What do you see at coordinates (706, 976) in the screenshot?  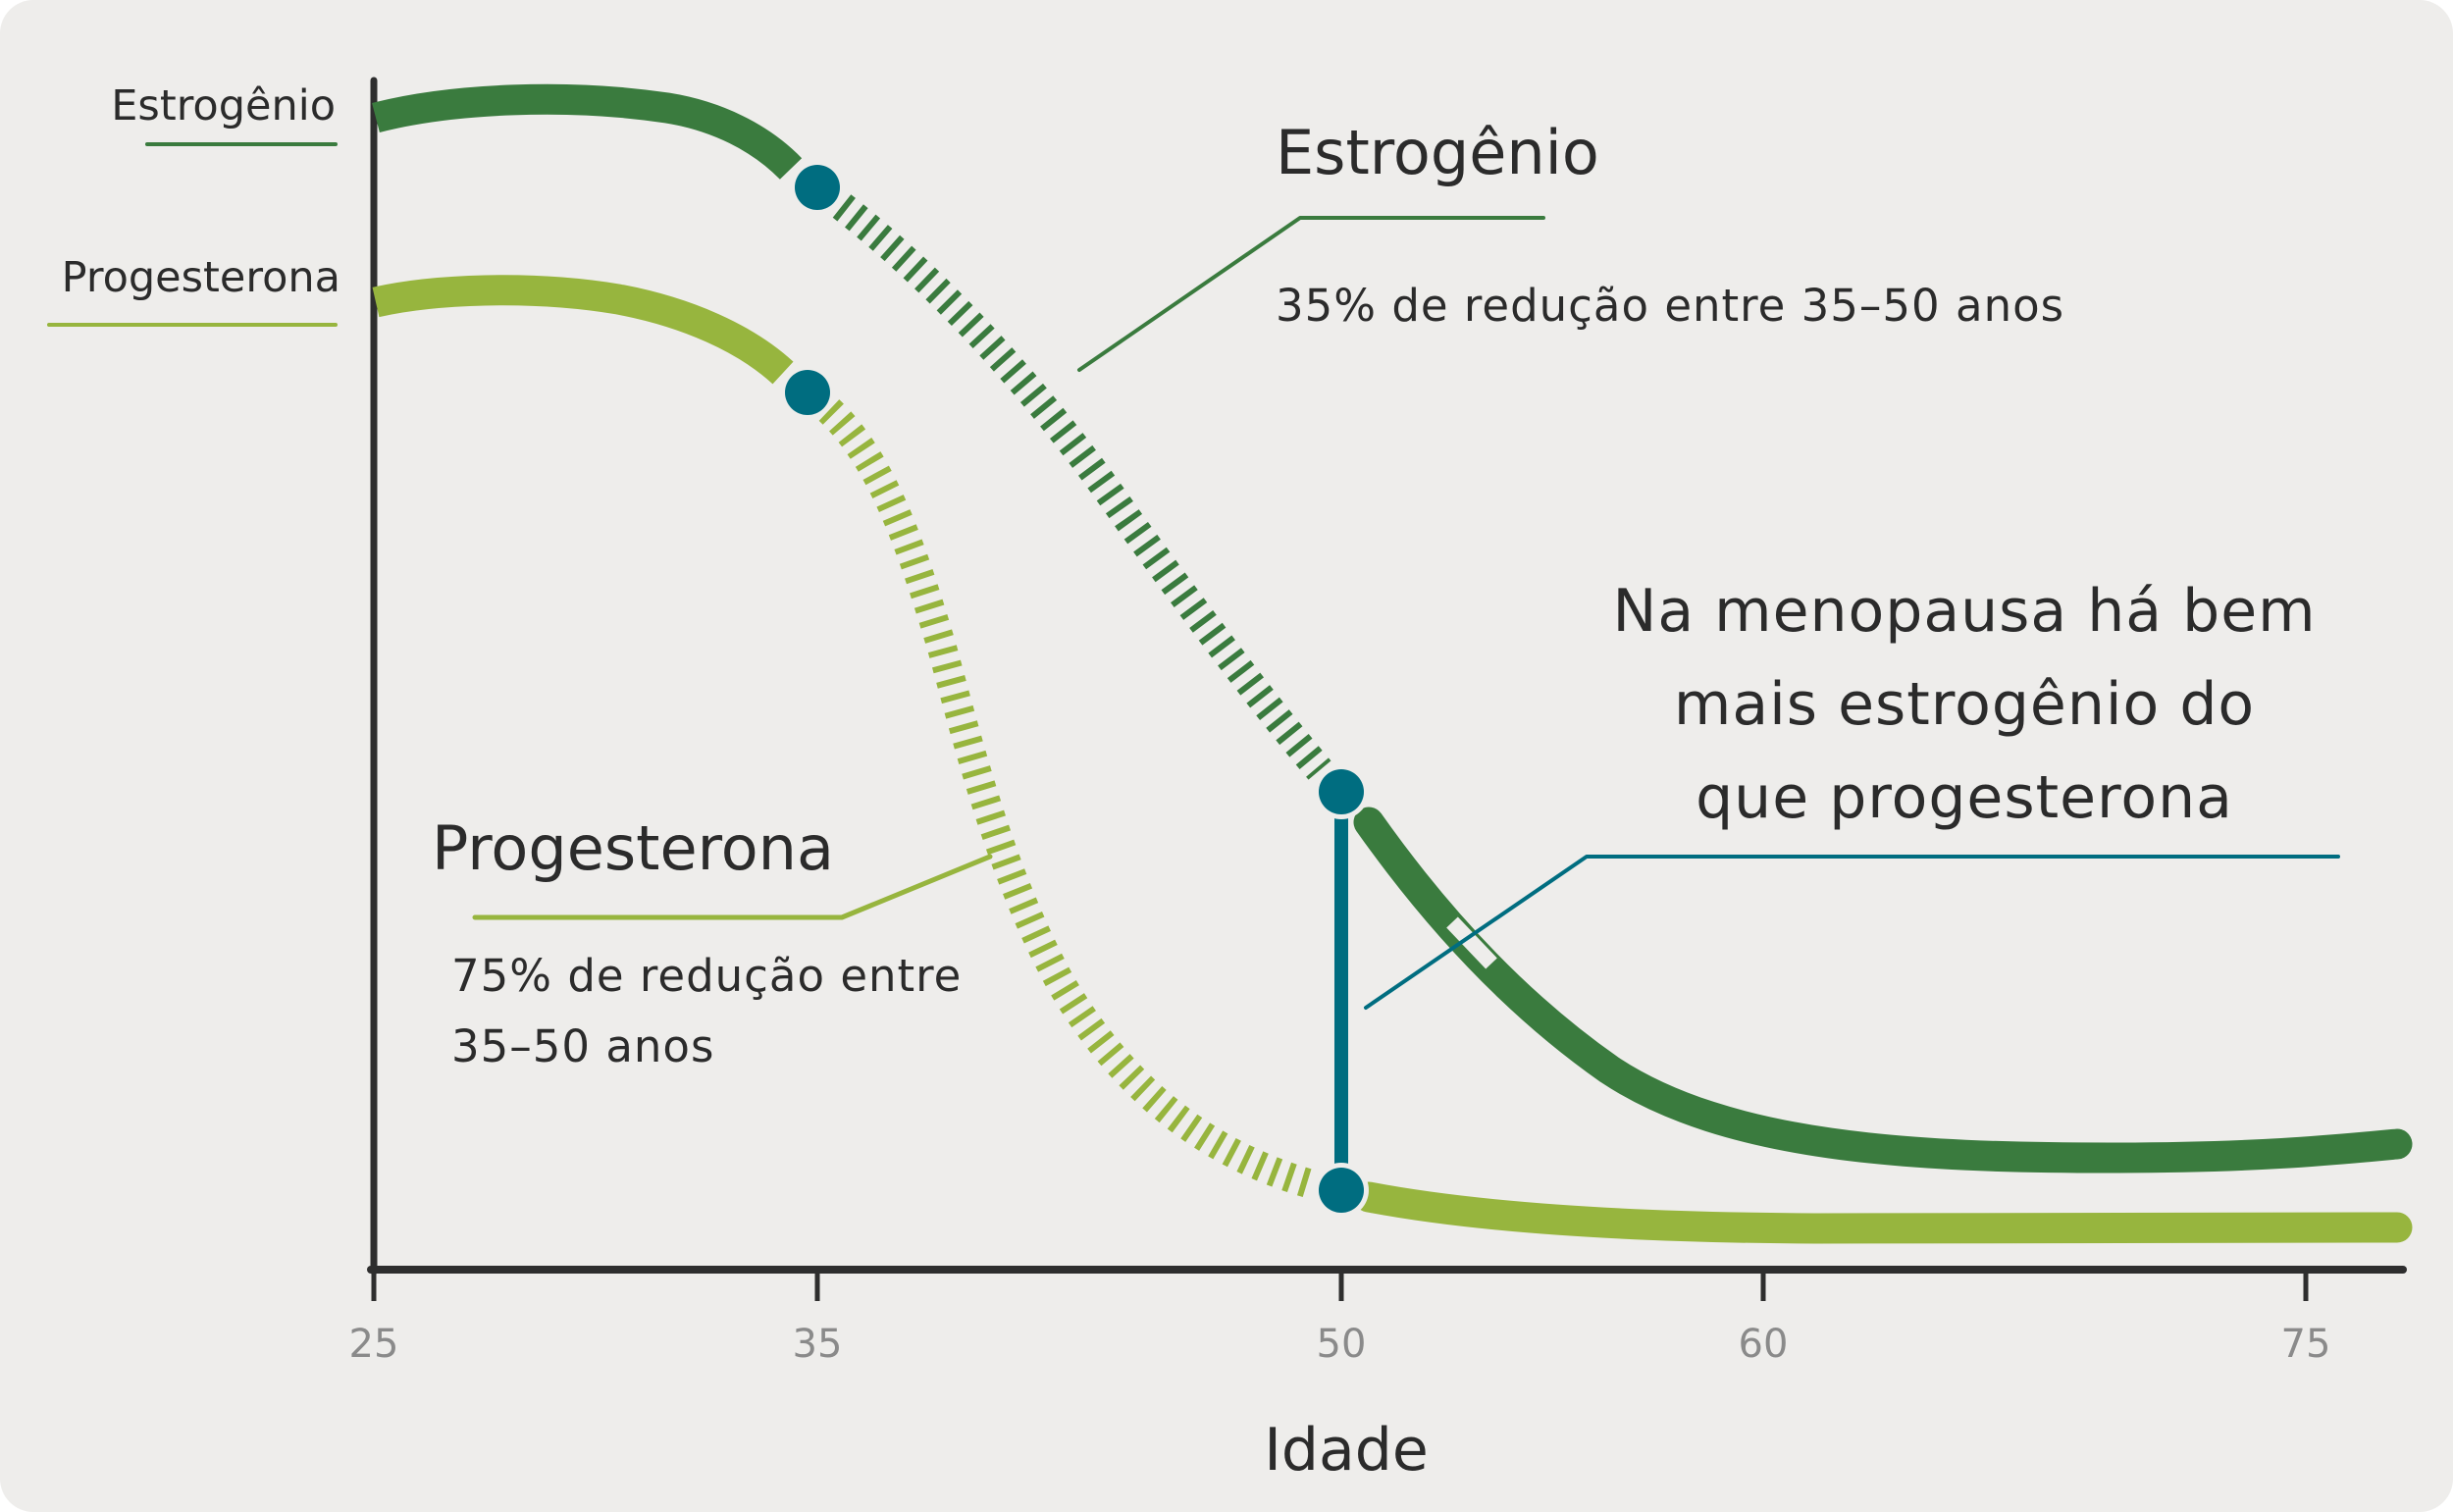 I see `progesterone-annotation-note-1: 75% de redução entre` at bounding box center [706, 976].